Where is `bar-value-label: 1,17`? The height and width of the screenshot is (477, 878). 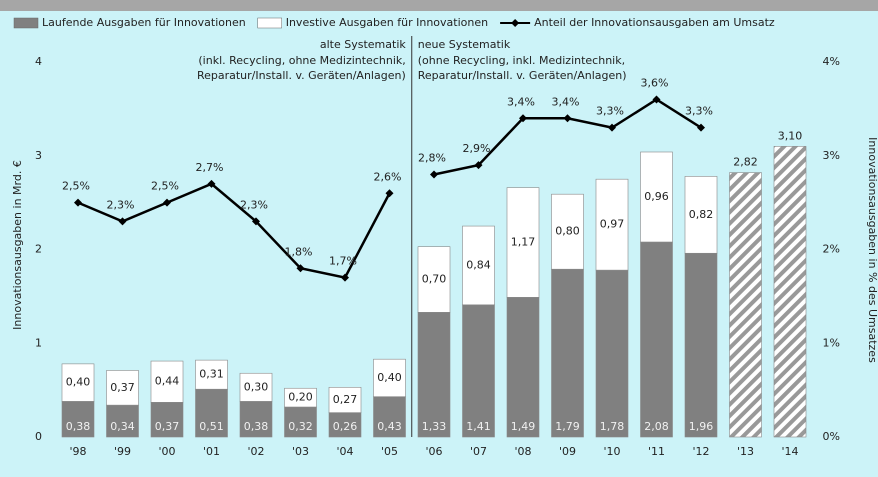 bar-value-label: 1,17 is located at coordinates (523, 241).